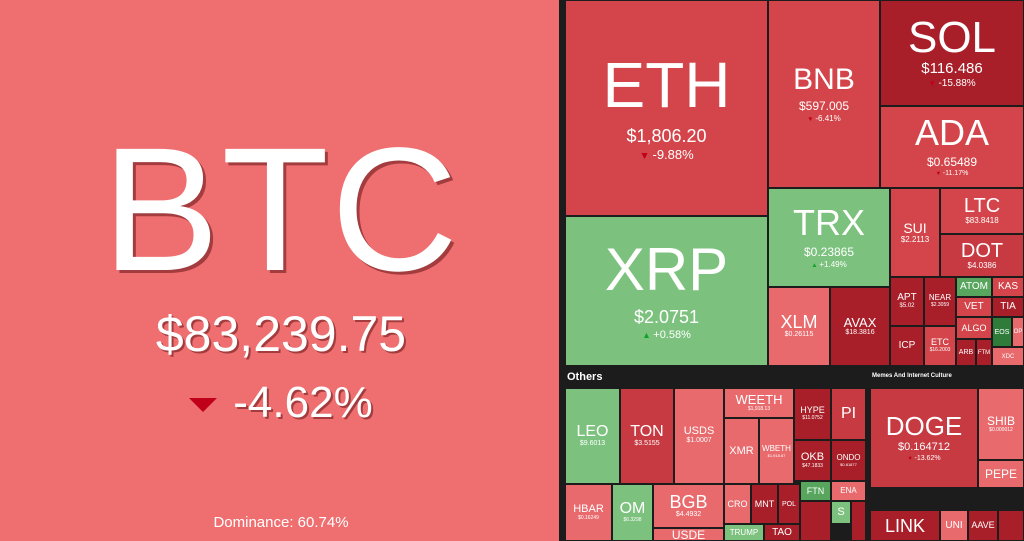 Image resolution: width=1024 pixels, height=541 pixels. I want to click on tile-pol: POL, so click(789, 504).